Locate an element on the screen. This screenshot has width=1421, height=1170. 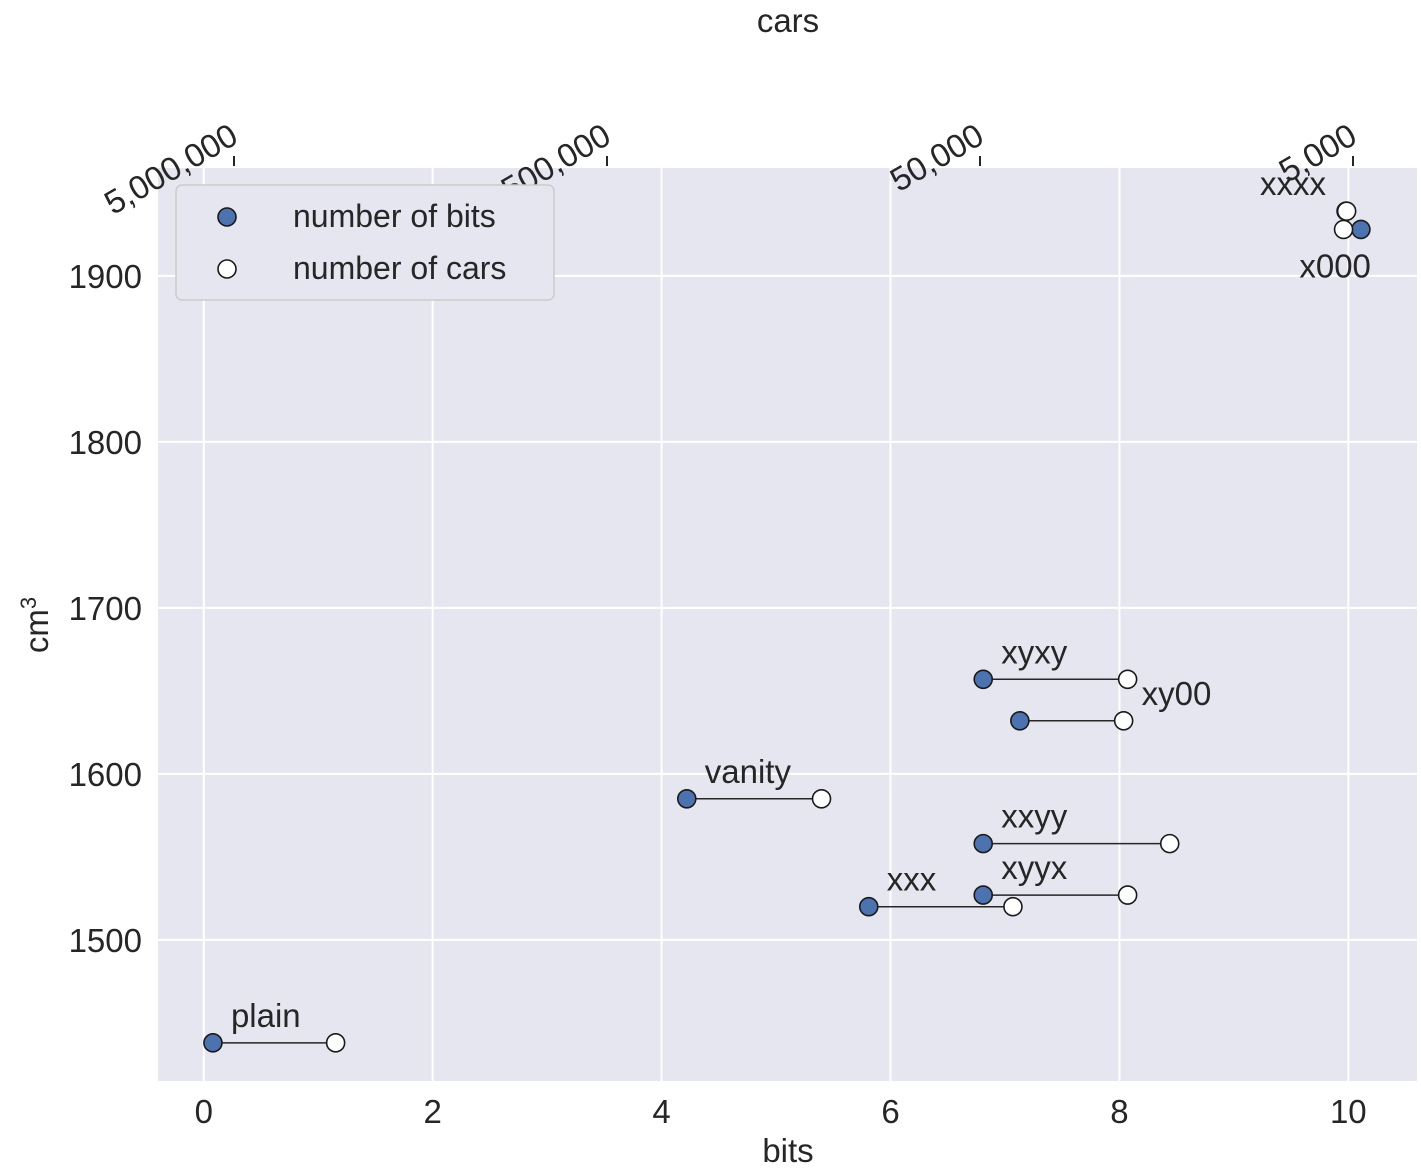
y-tick-label: 1600 is located at coordinates (105, 774).